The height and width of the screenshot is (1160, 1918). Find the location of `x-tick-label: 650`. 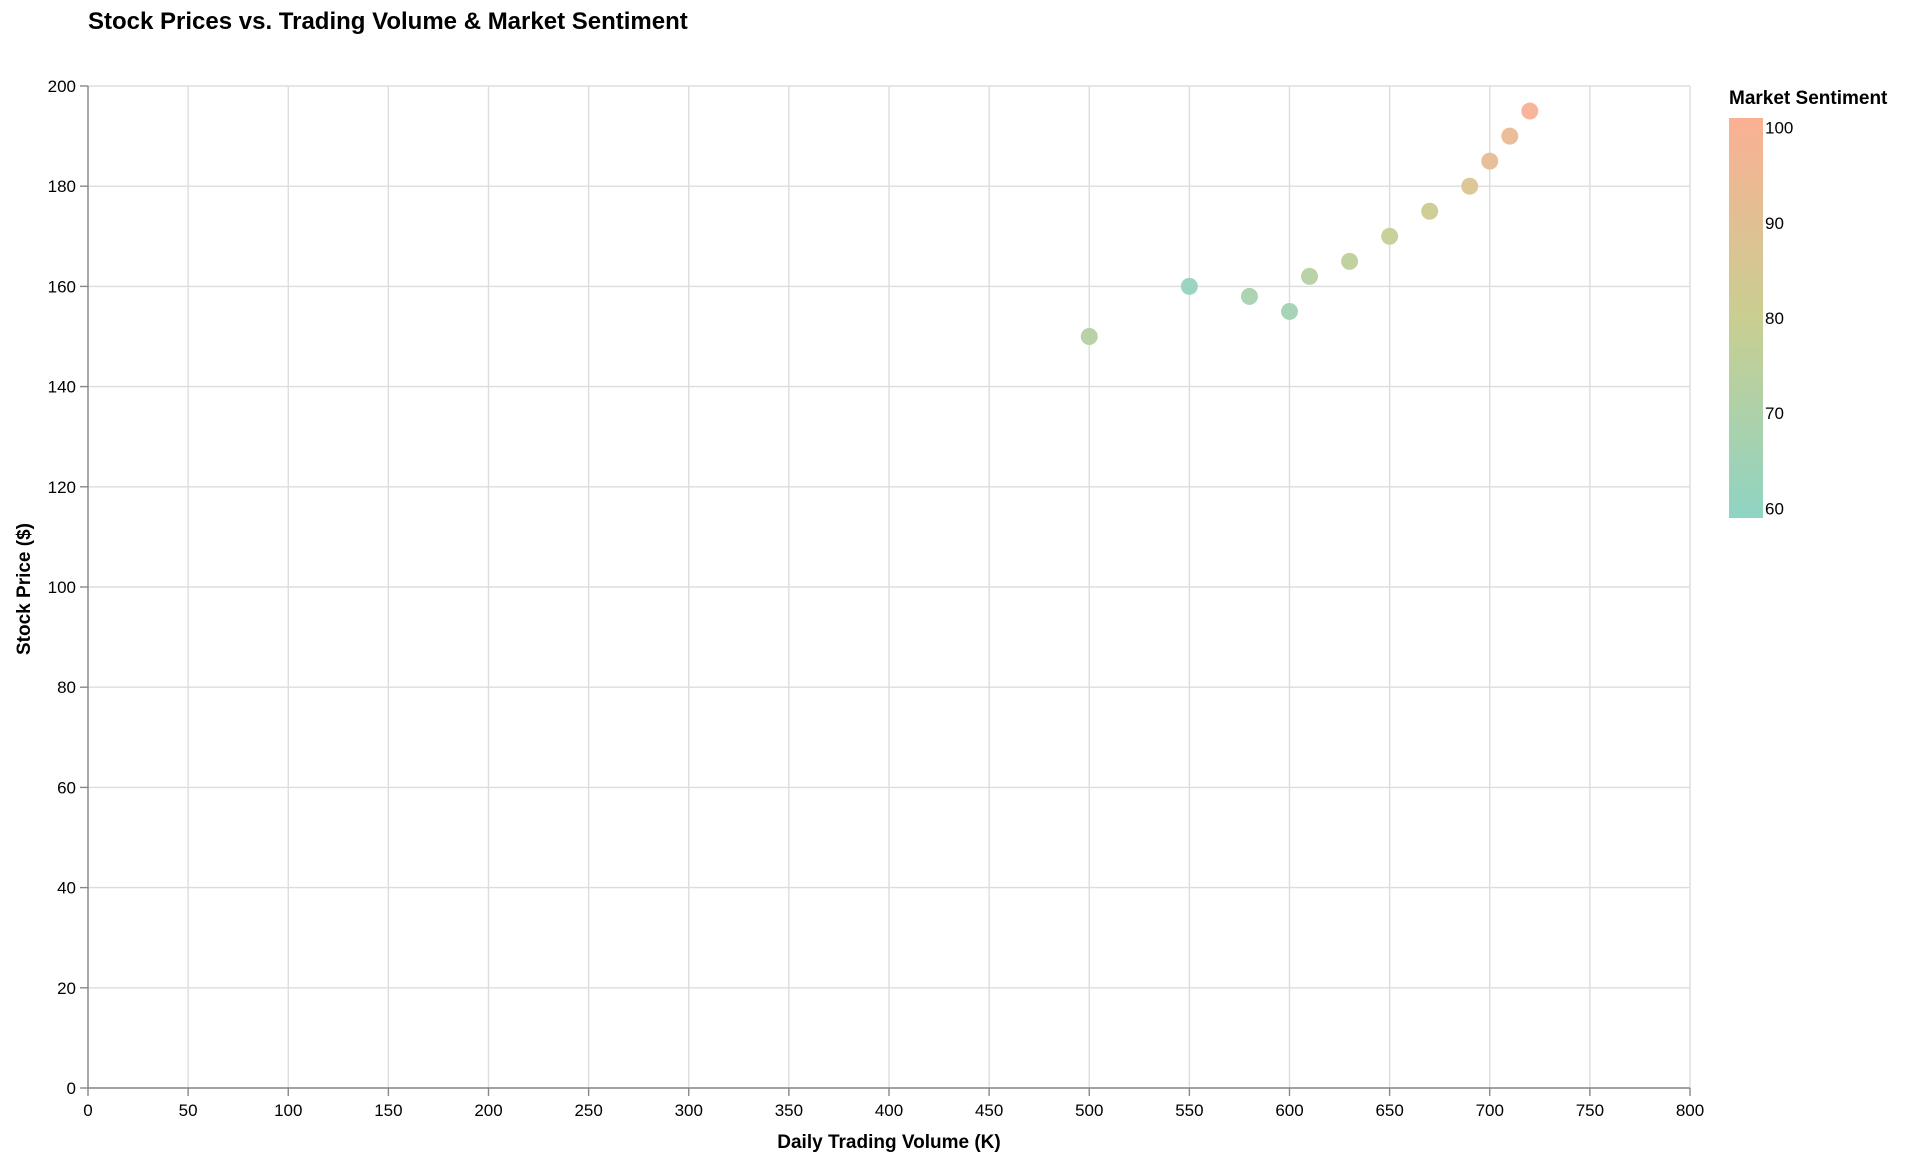

x-tick-label: 650 is located at coordinates (1389, 1110).